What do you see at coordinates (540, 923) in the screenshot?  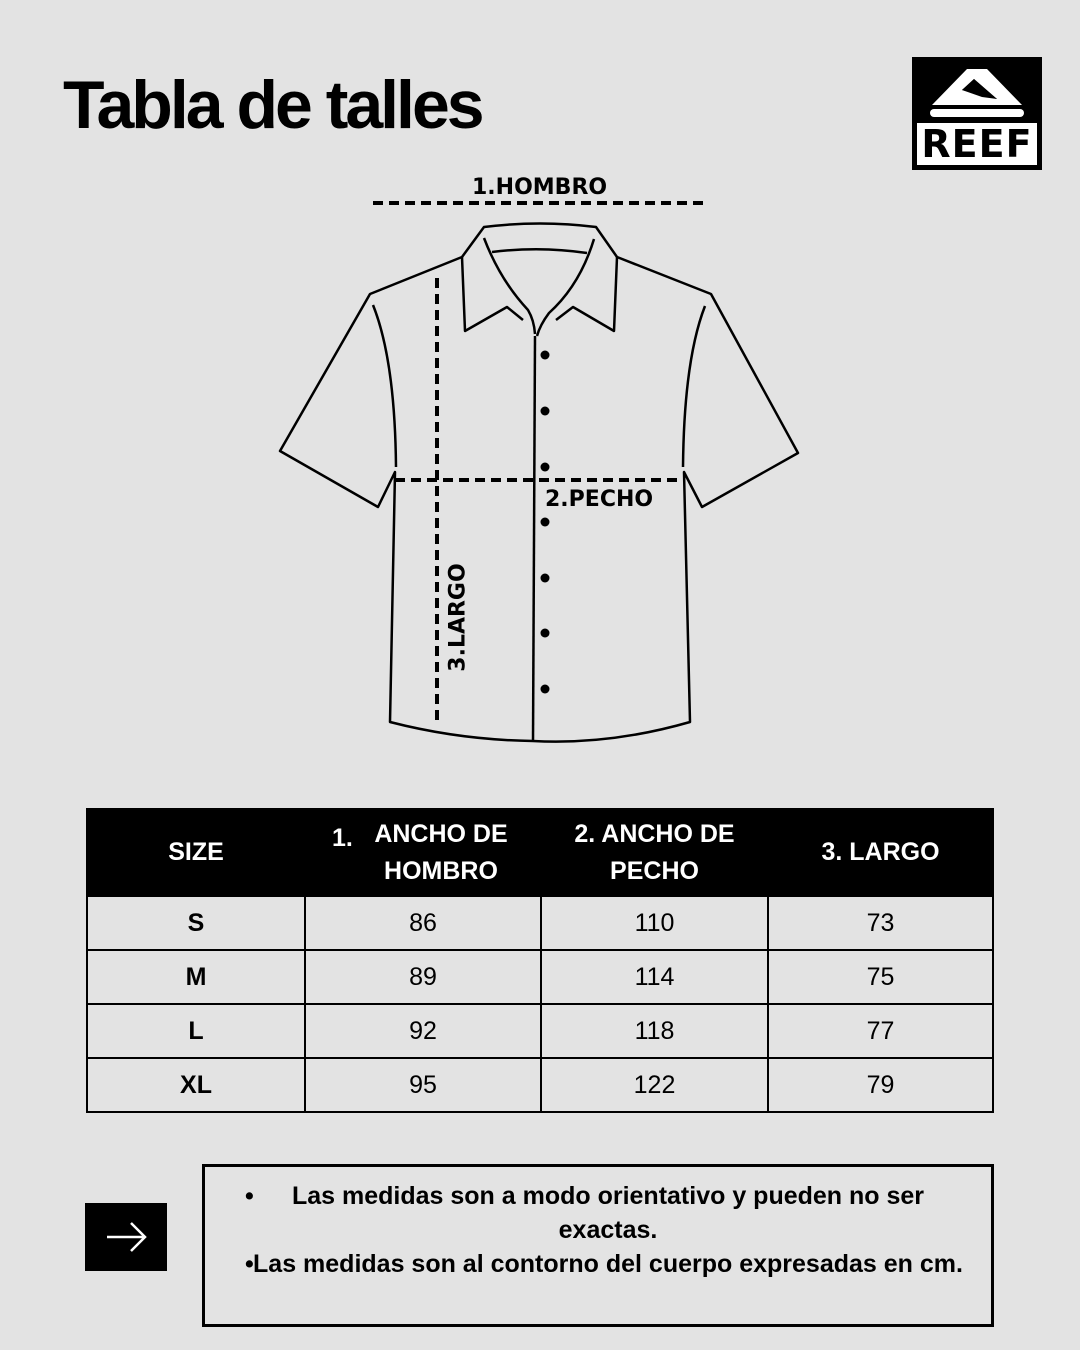 I see `table-row: S 86 110 73` at bounding box center [540, 923].